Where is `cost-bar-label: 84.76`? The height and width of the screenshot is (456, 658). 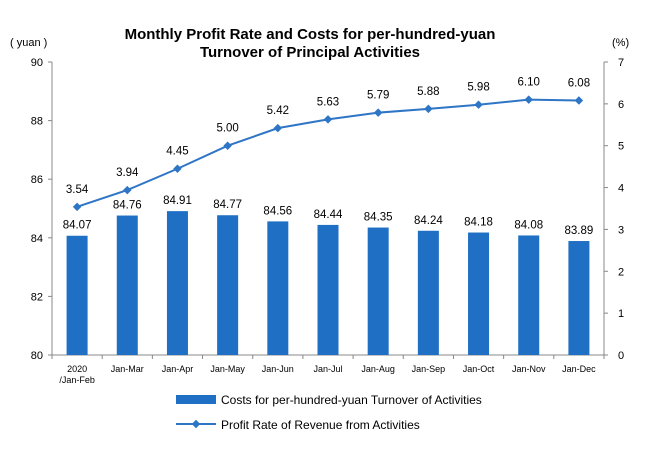
cost-bar-label: 84.76 is located at coordinates (127, 206).